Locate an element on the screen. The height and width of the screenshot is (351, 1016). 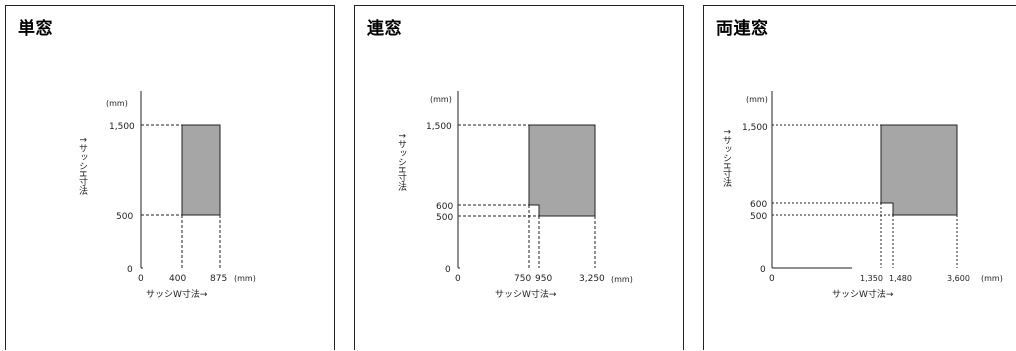
x-tick-400: 400 is located at coordinates (177, 279).